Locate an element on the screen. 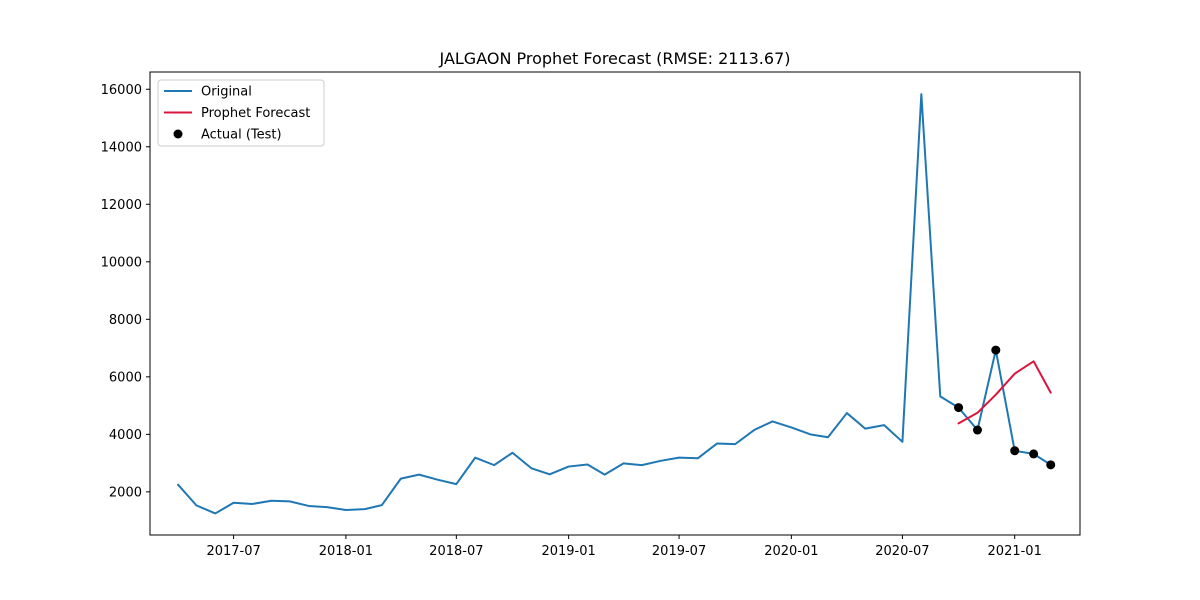 The image size is (1200, 600). legend-label-original: Original is located at coordinates (226, 92).